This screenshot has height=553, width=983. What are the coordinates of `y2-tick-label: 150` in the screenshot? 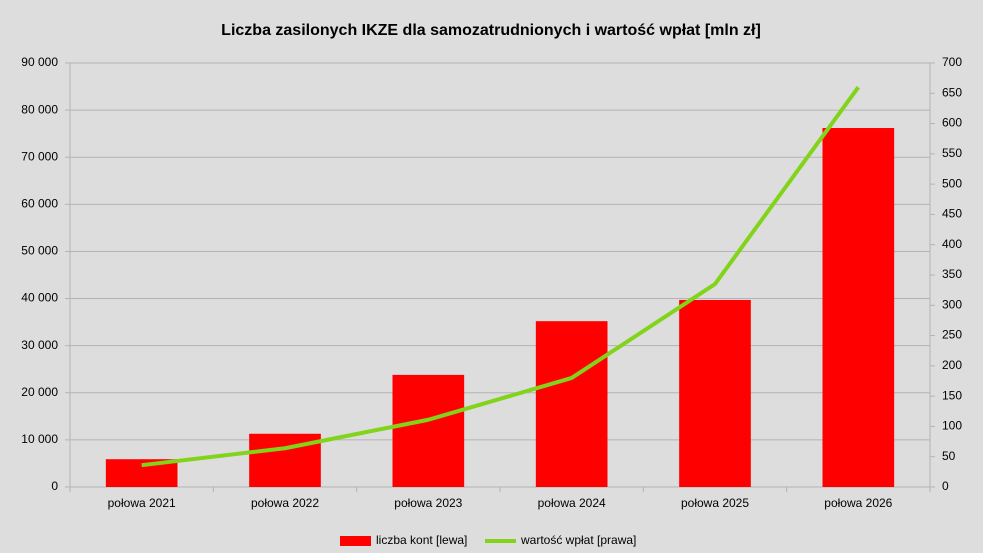 It's located at (952, 395).